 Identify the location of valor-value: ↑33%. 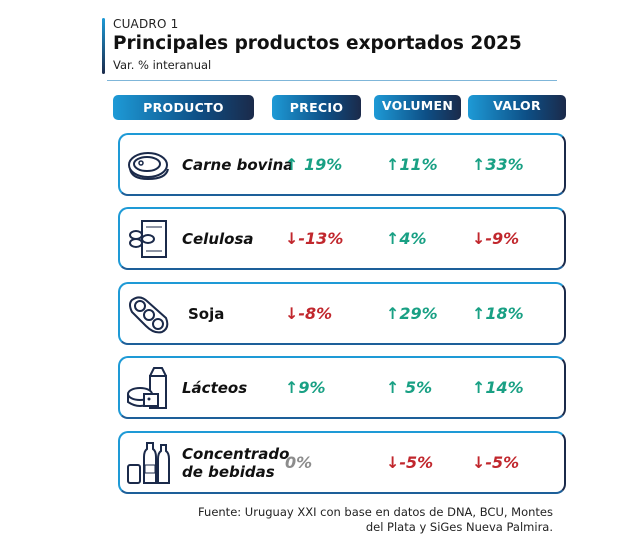
(498, 164).